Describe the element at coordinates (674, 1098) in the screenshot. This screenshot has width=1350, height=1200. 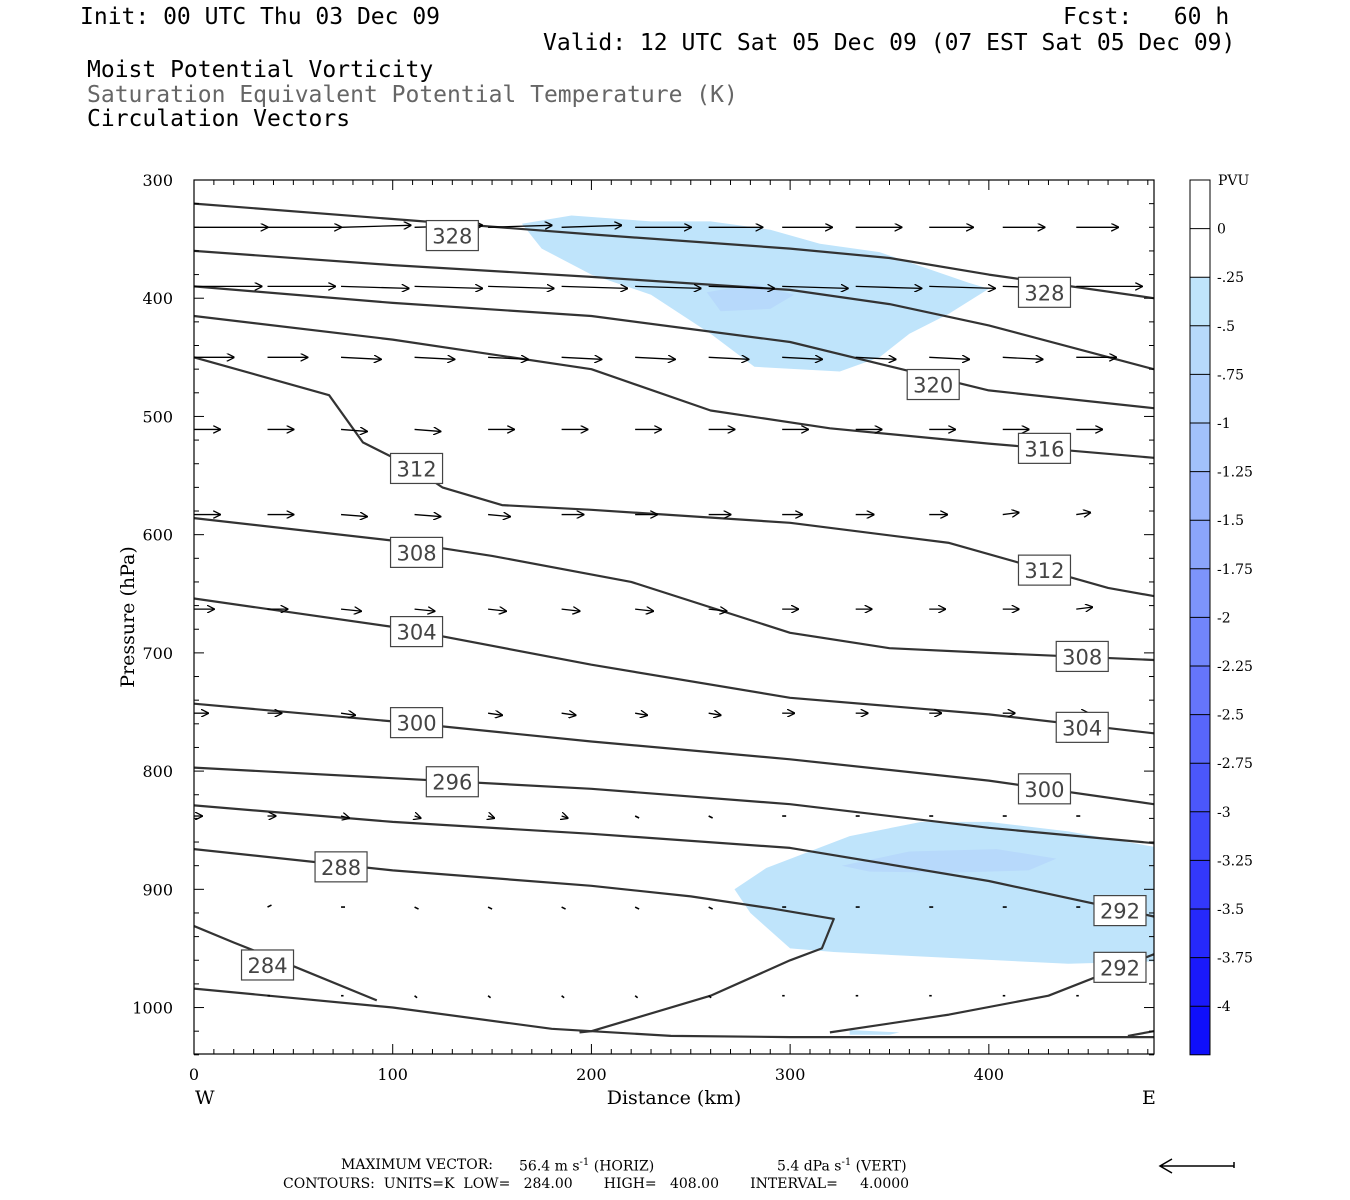
I see `x-axis-title: Distance (km)` at that location.